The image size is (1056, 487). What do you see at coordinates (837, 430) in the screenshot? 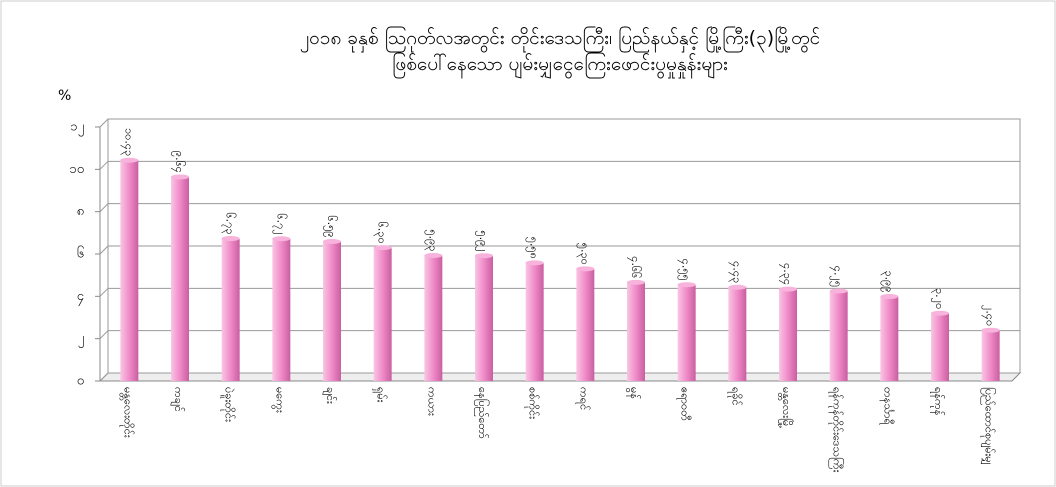
I see `x-tick-label: ရန်ကုန်တိုင်းဒေသကြီး` at bounding box center [837, 430].